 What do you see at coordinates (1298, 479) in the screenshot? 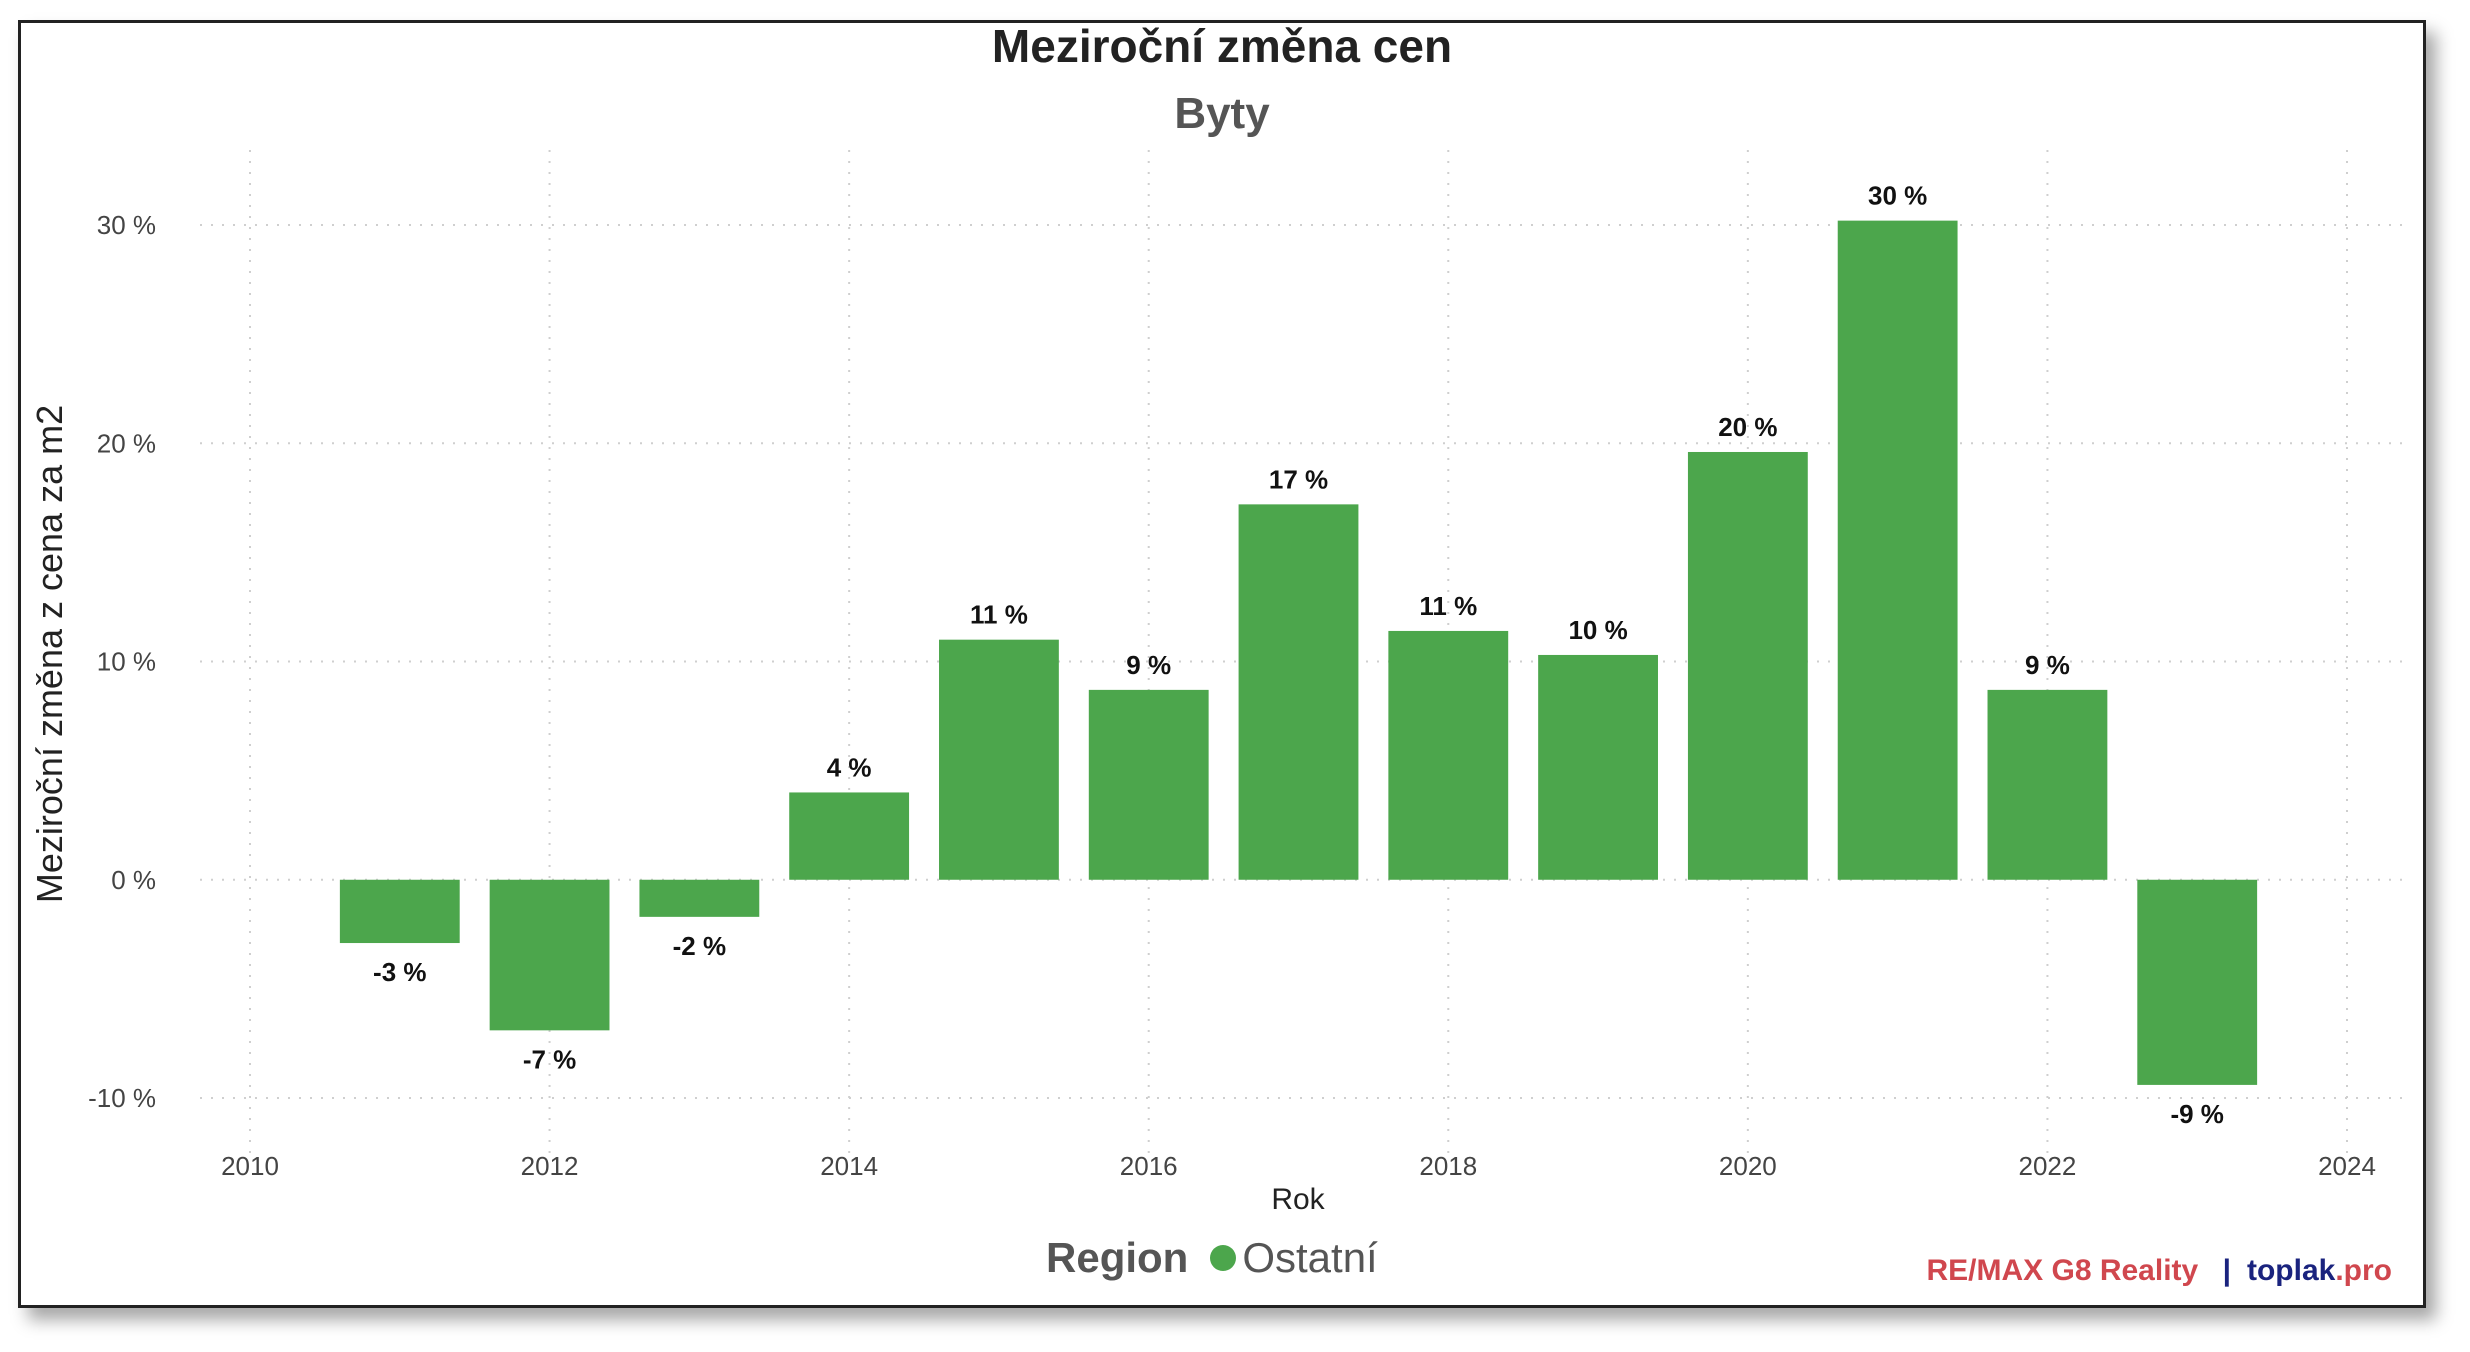
I see `data-label-2017: 17 %` at bounding box center [1298, 479].